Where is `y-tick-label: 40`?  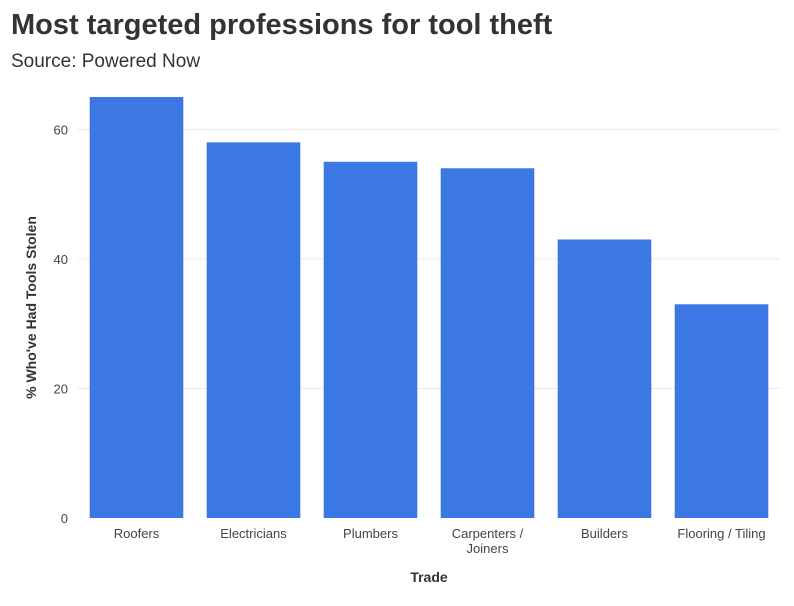 y-tick-label: 40 is located at coordinates (61, 259).